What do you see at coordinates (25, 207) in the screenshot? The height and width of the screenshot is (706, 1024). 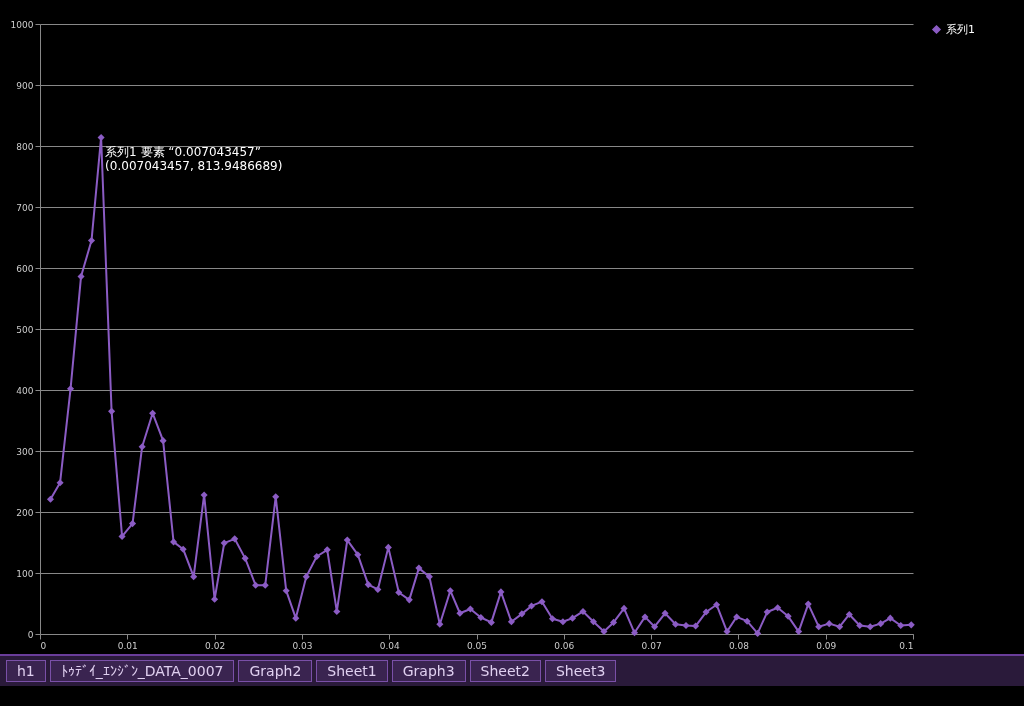 I see `y-tick-label: 700` at bounding box center [25, 207].